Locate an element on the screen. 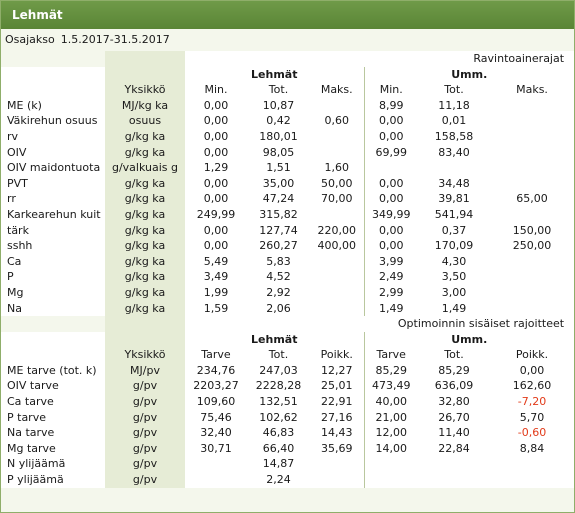 The image size is (575, 513). value-cell: 315,82 is located at coordinates (278, 214).